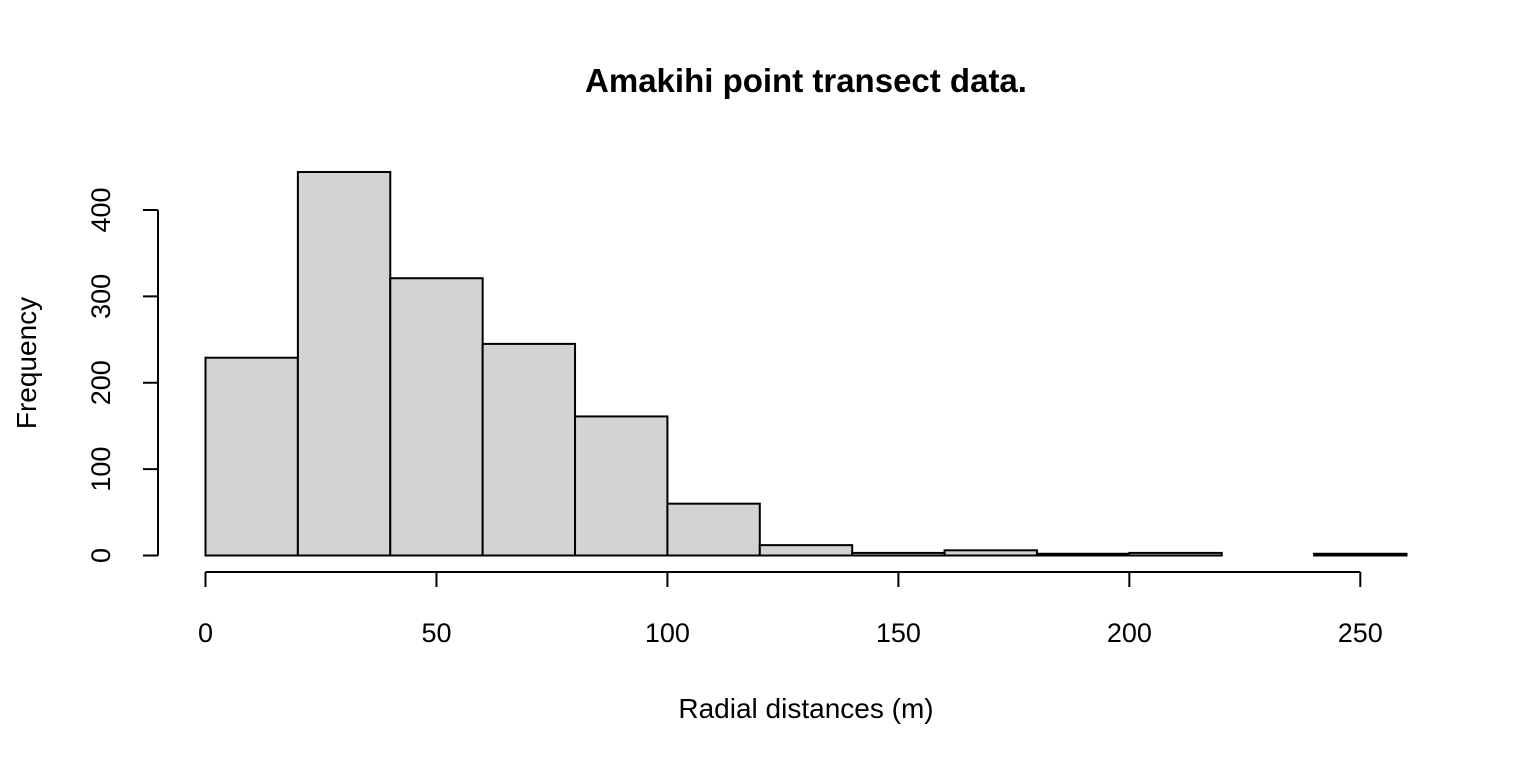 The width and height of the screenshot is (1536, 768). What do you see at coordinates (667, 633) in the screenshot?
I see `x-tick-label-100: 100` at bounding box center [667, 633].